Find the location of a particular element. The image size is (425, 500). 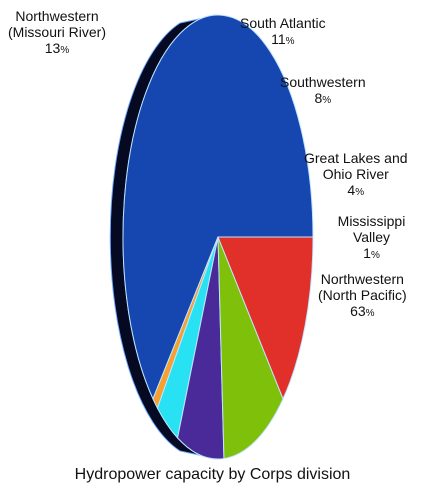

slice-name-line: Southwestern is located at coordinates (323, 82).